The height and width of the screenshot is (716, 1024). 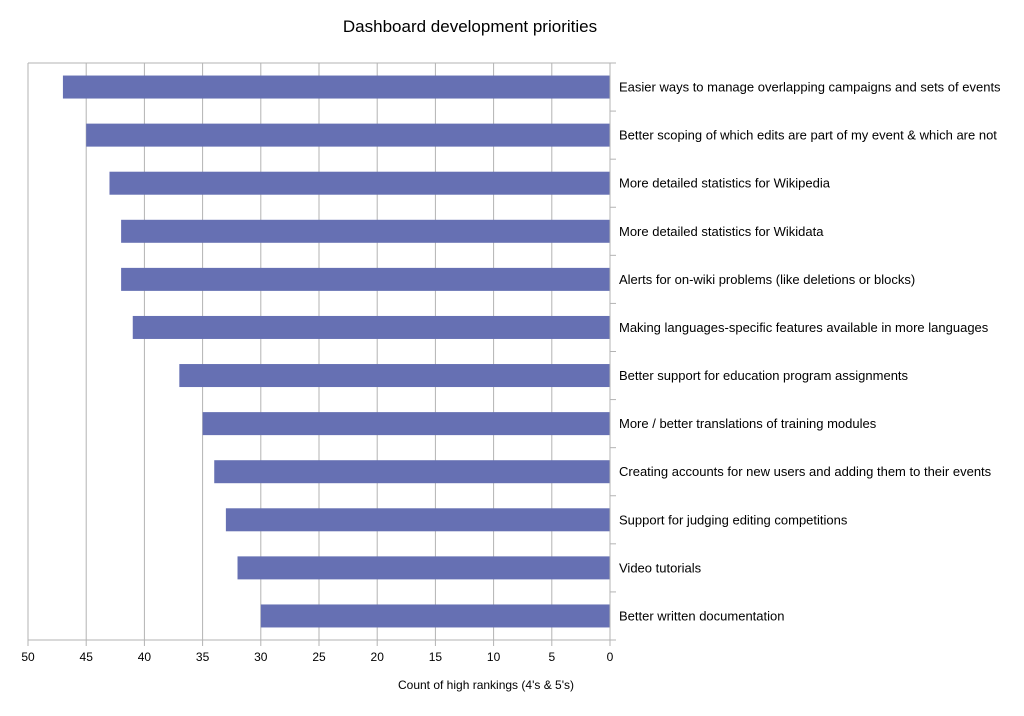 I want to click on x-tick-label: 45, so click(x=87, y=657).